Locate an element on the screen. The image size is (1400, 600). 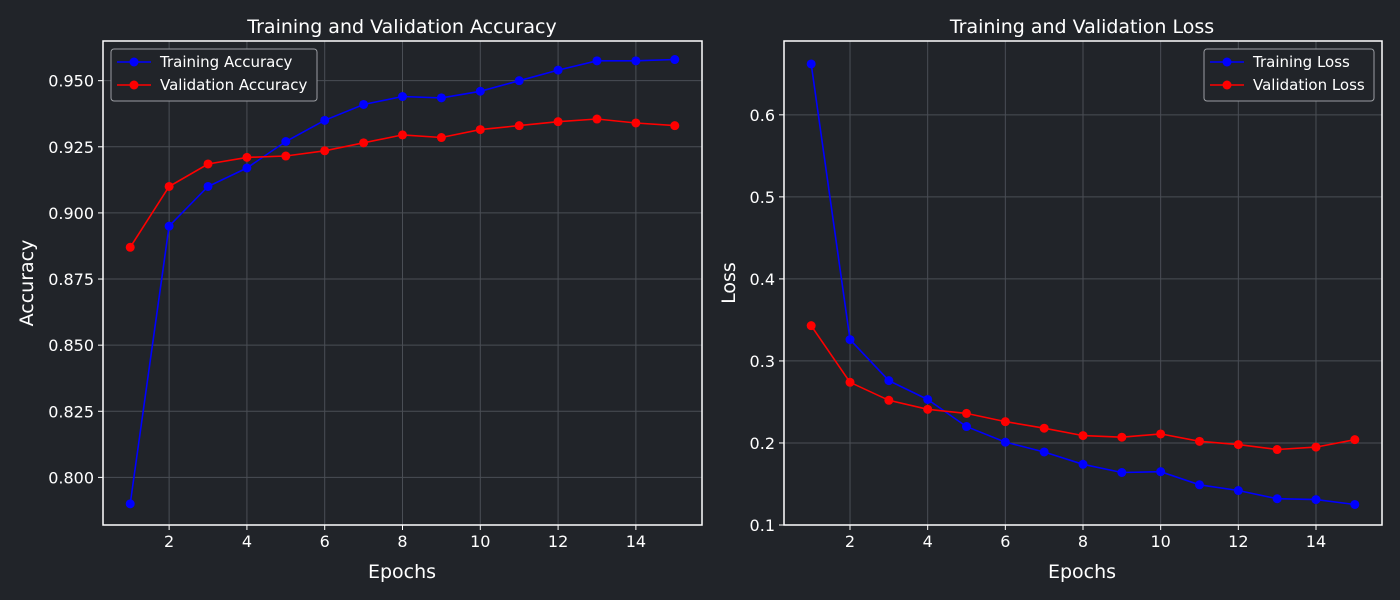
loss-x-tick-label: 6 is located at coordinates (1005, 541).